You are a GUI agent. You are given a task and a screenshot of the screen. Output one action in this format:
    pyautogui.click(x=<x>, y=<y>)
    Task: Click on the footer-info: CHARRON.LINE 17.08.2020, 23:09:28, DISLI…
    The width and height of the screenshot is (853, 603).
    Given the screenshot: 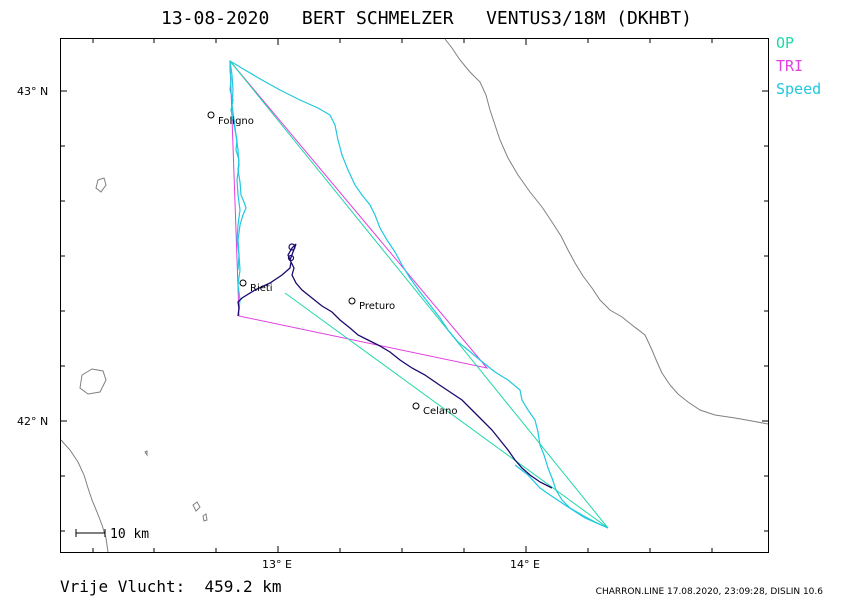 What is the action you would take?
    pyautogui.click(x=709, y=592)
    